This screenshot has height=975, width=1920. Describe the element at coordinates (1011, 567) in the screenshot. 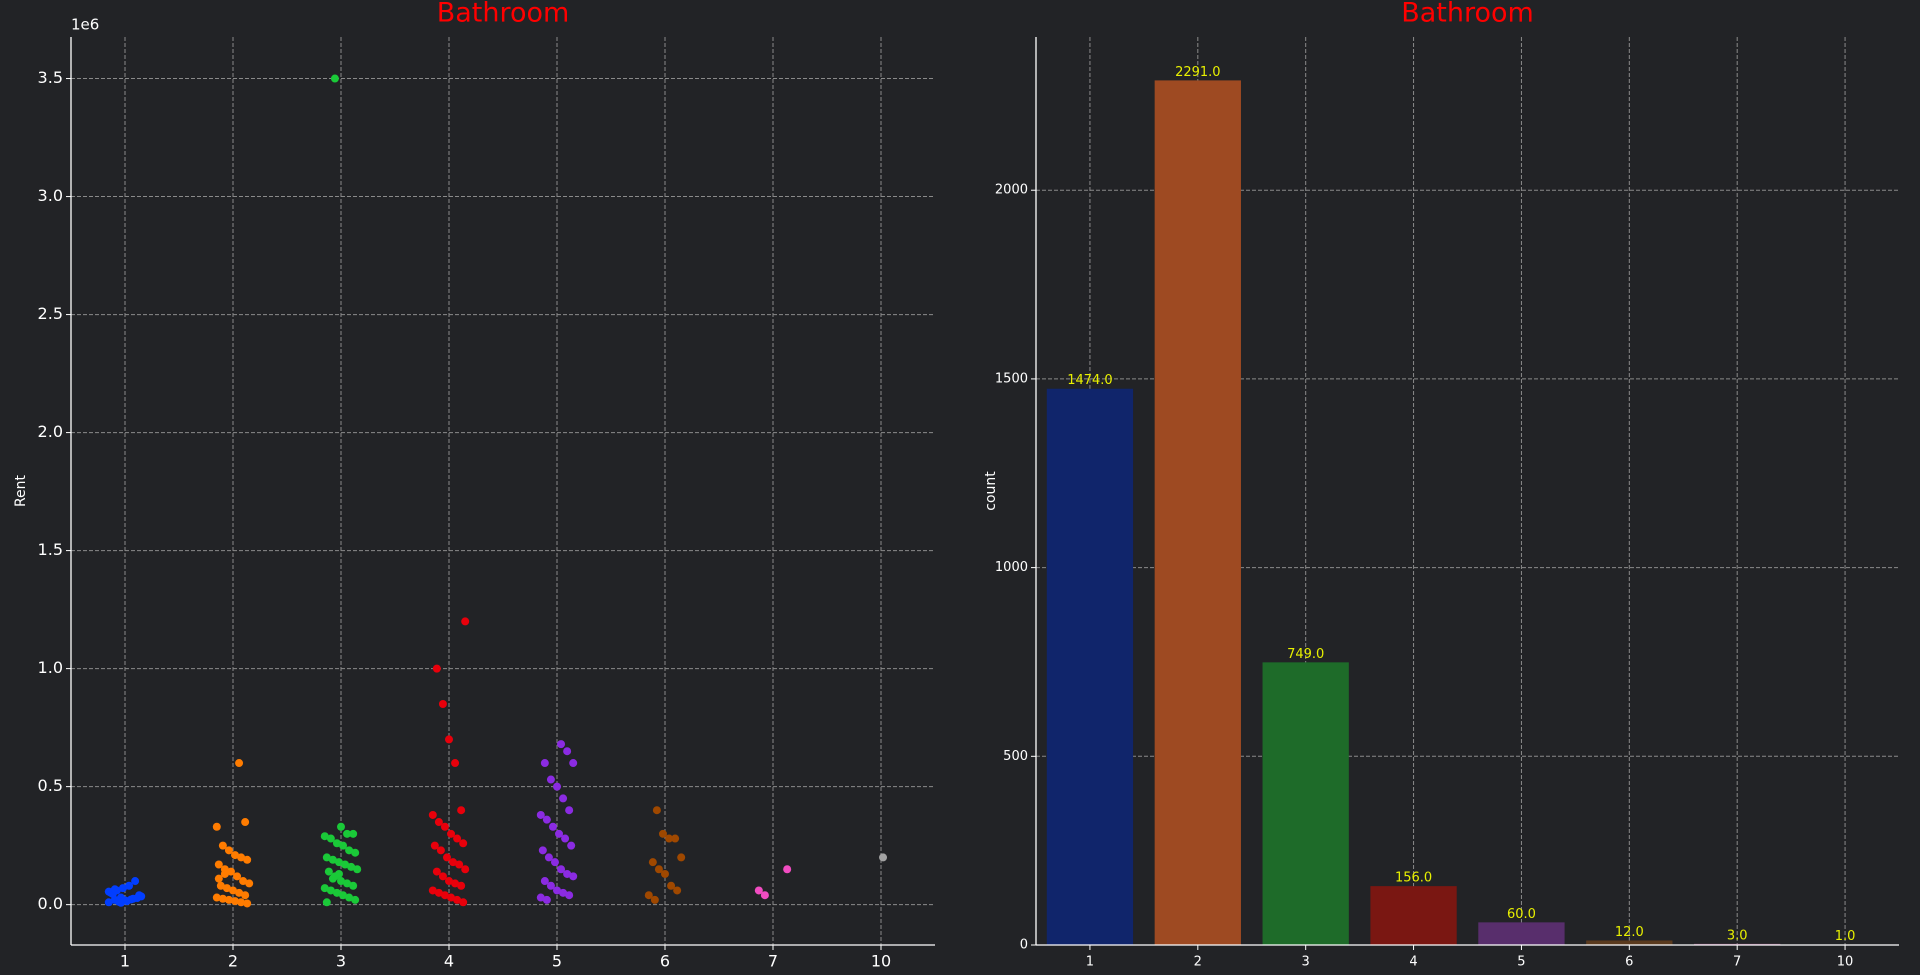

I see `y-tick-label: 1000` at that location.